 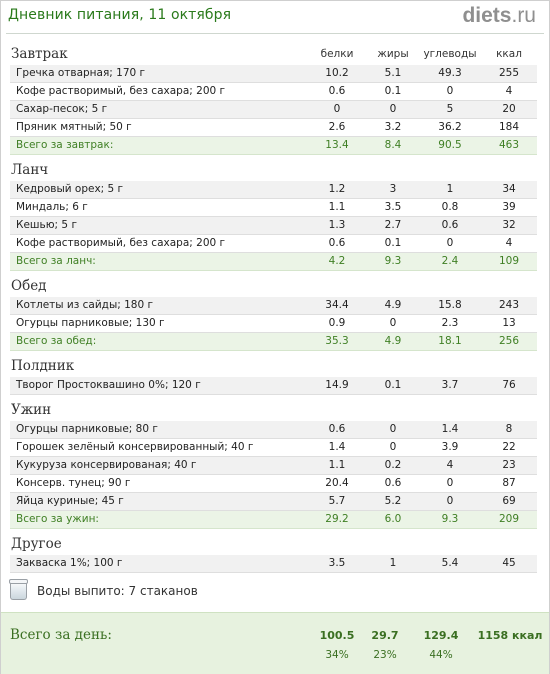 I want to click on day-total-carbs: 129.4, so click(x=441, y=635).